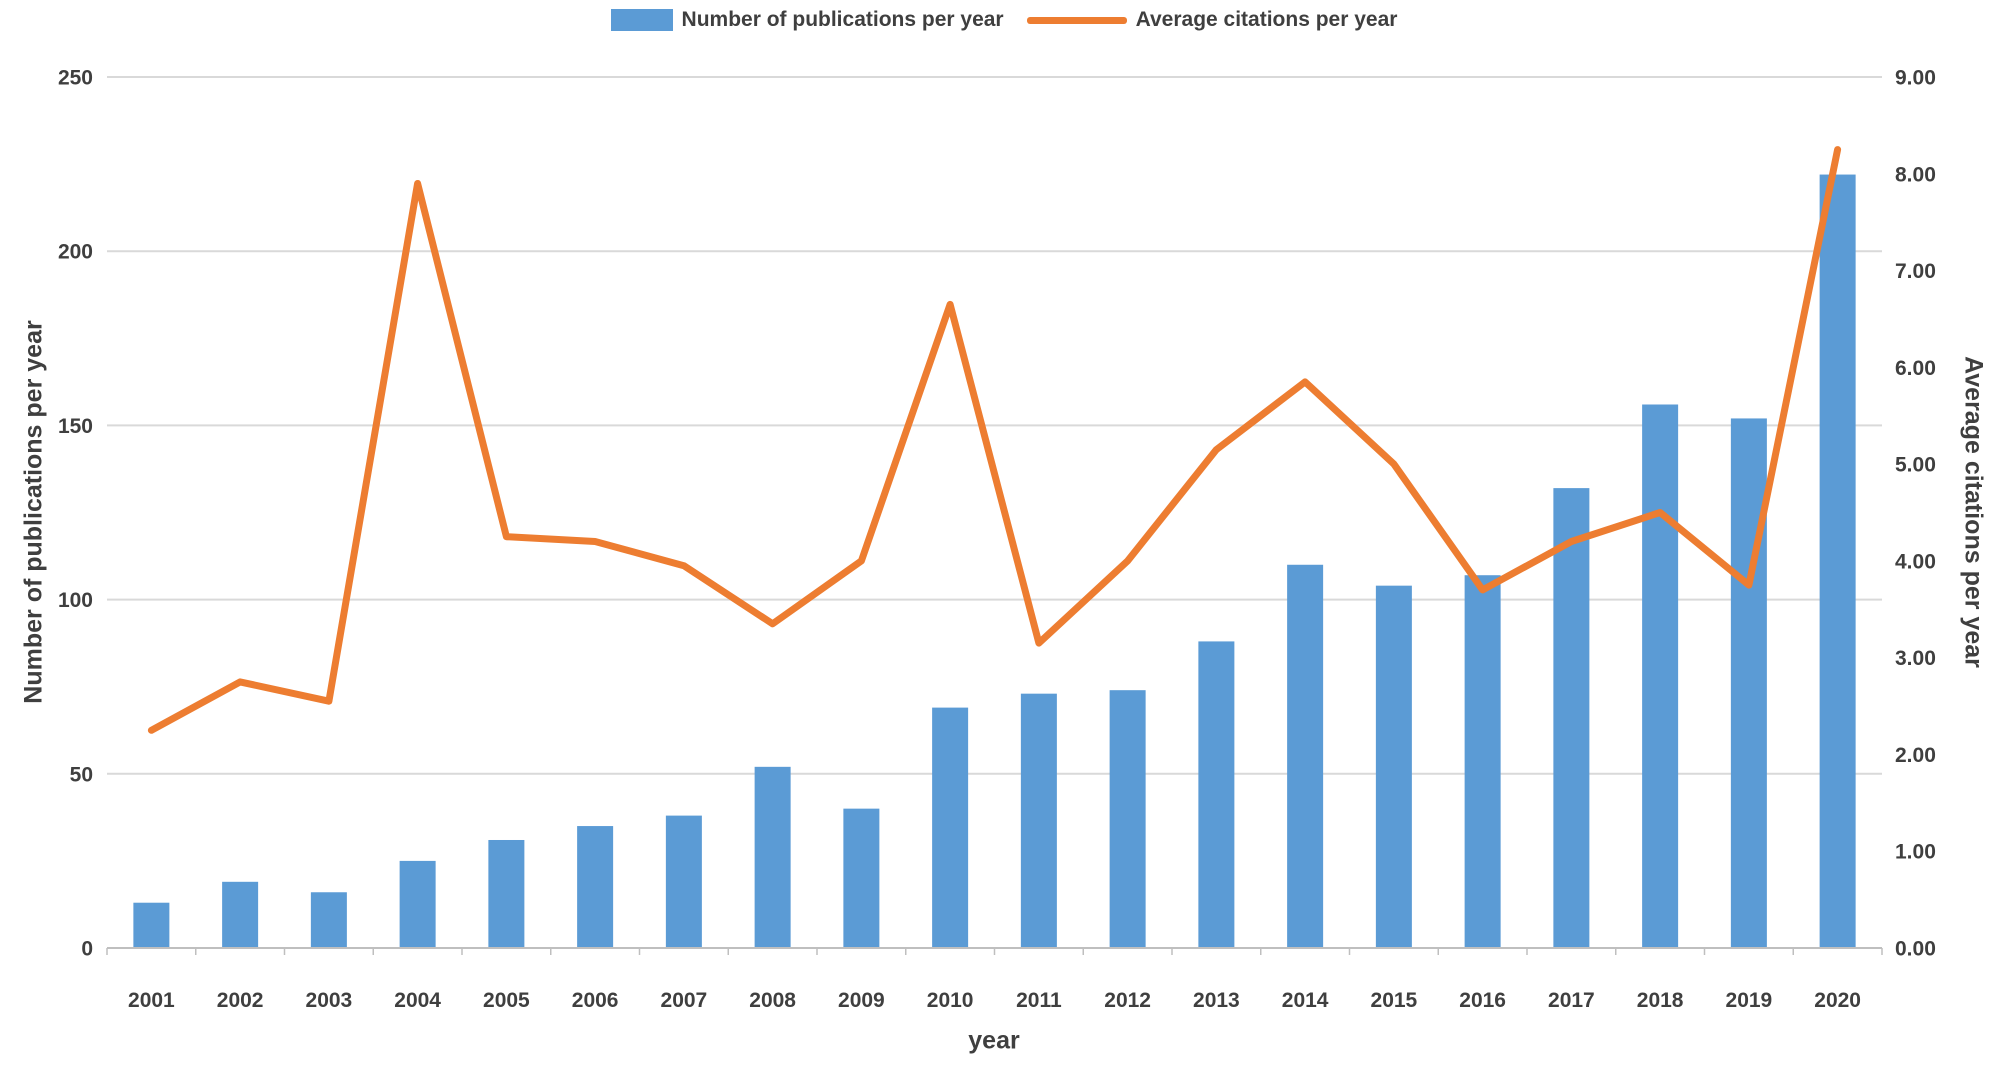 This screenshot has width=2008, height=1066. Describe the element at coordinates (75, 426) in the screenshot. I see `left-tick-150: 150` at that location.